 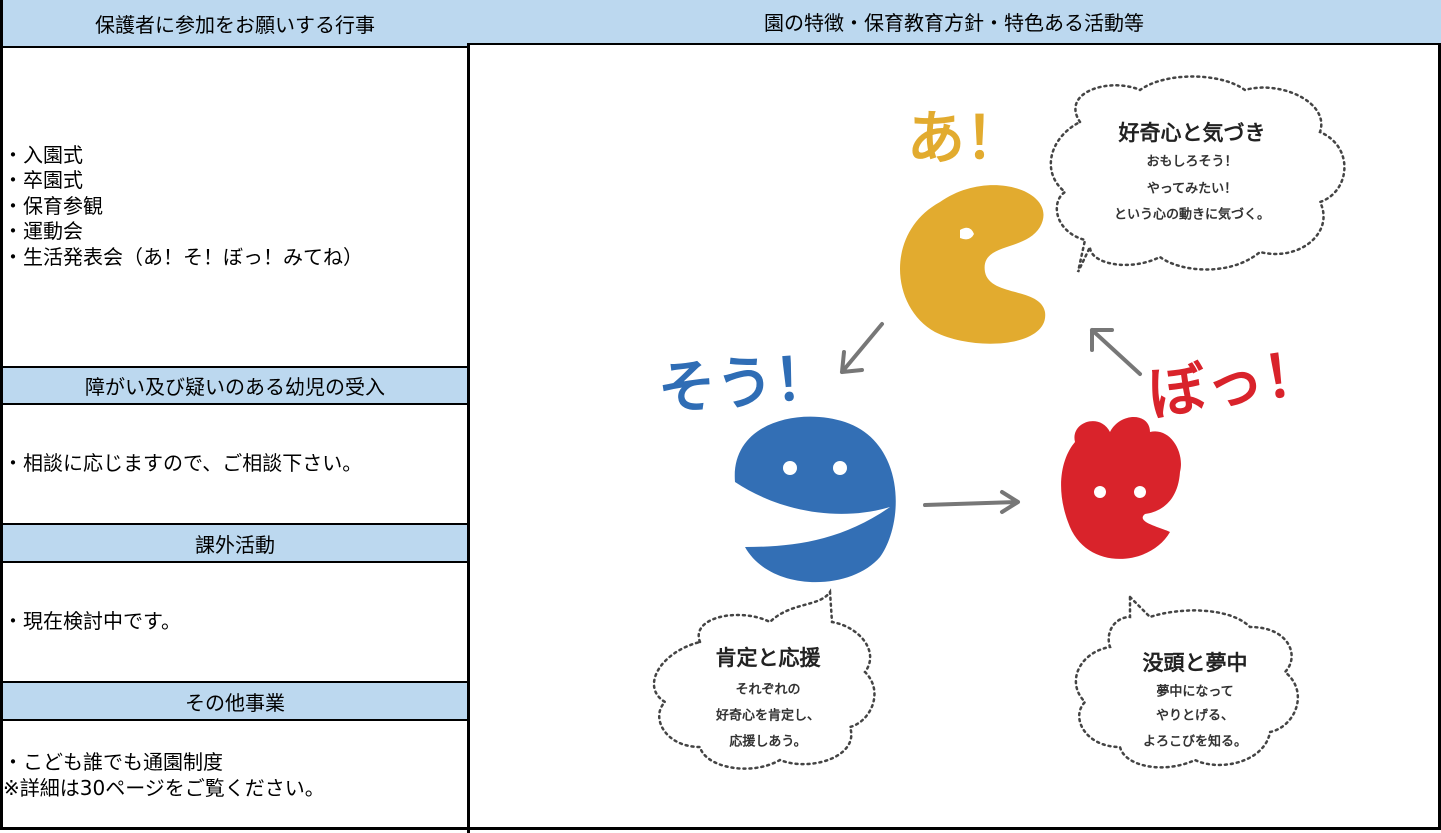 What do you see at coordinates (235, 385) in the screenshot?
I see `section-header: 障がい及び疑いのある幼児の受入` at bounding box center [235, 385].